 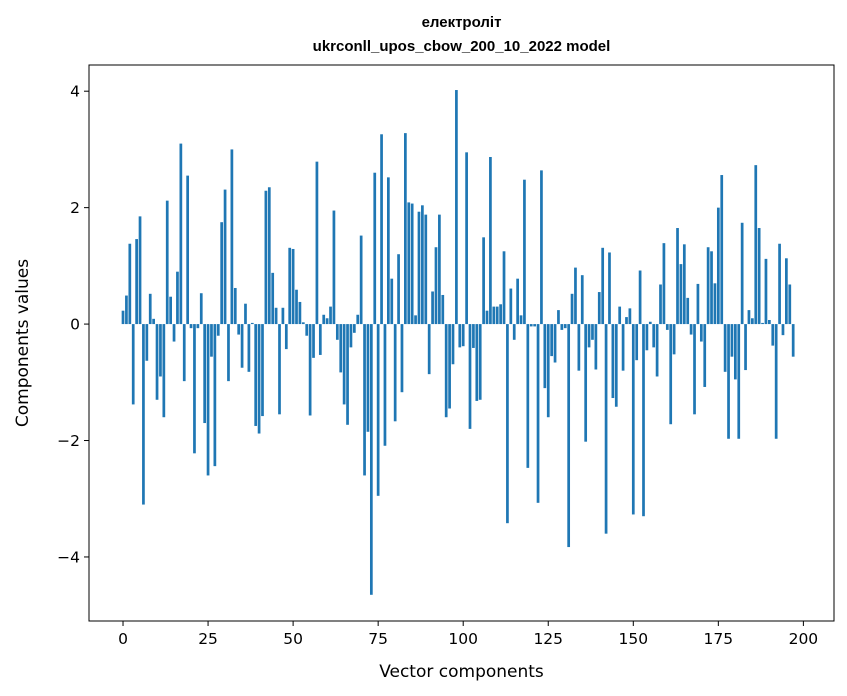 What do you see at coordinates (73, 324) in the screenshot?
I see `y-axis-ticks: −4 −2 0 2 4` at bounding box center [73, 324].